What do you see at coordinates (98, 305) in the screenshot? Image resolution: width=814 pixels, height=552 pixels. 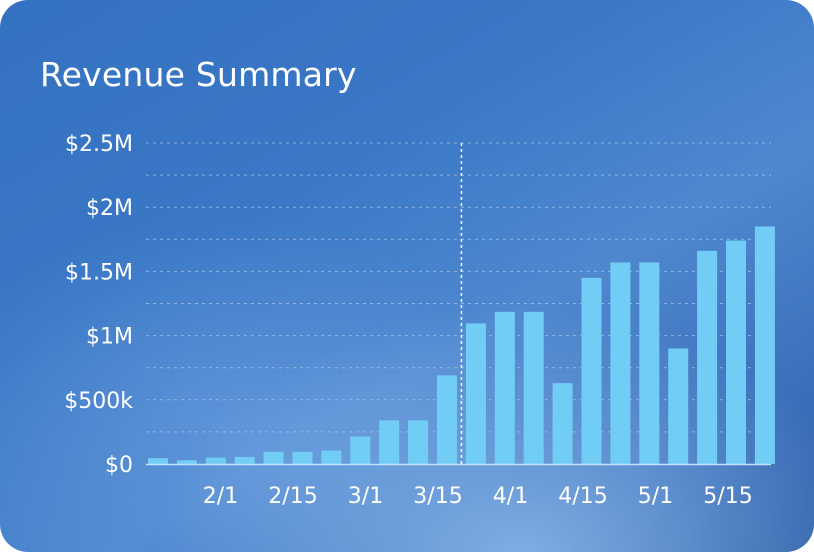 I see `y-tick-labels: $0 $500k $1M $1.5M $2M $2.5M` at bounding box center [98, 305].